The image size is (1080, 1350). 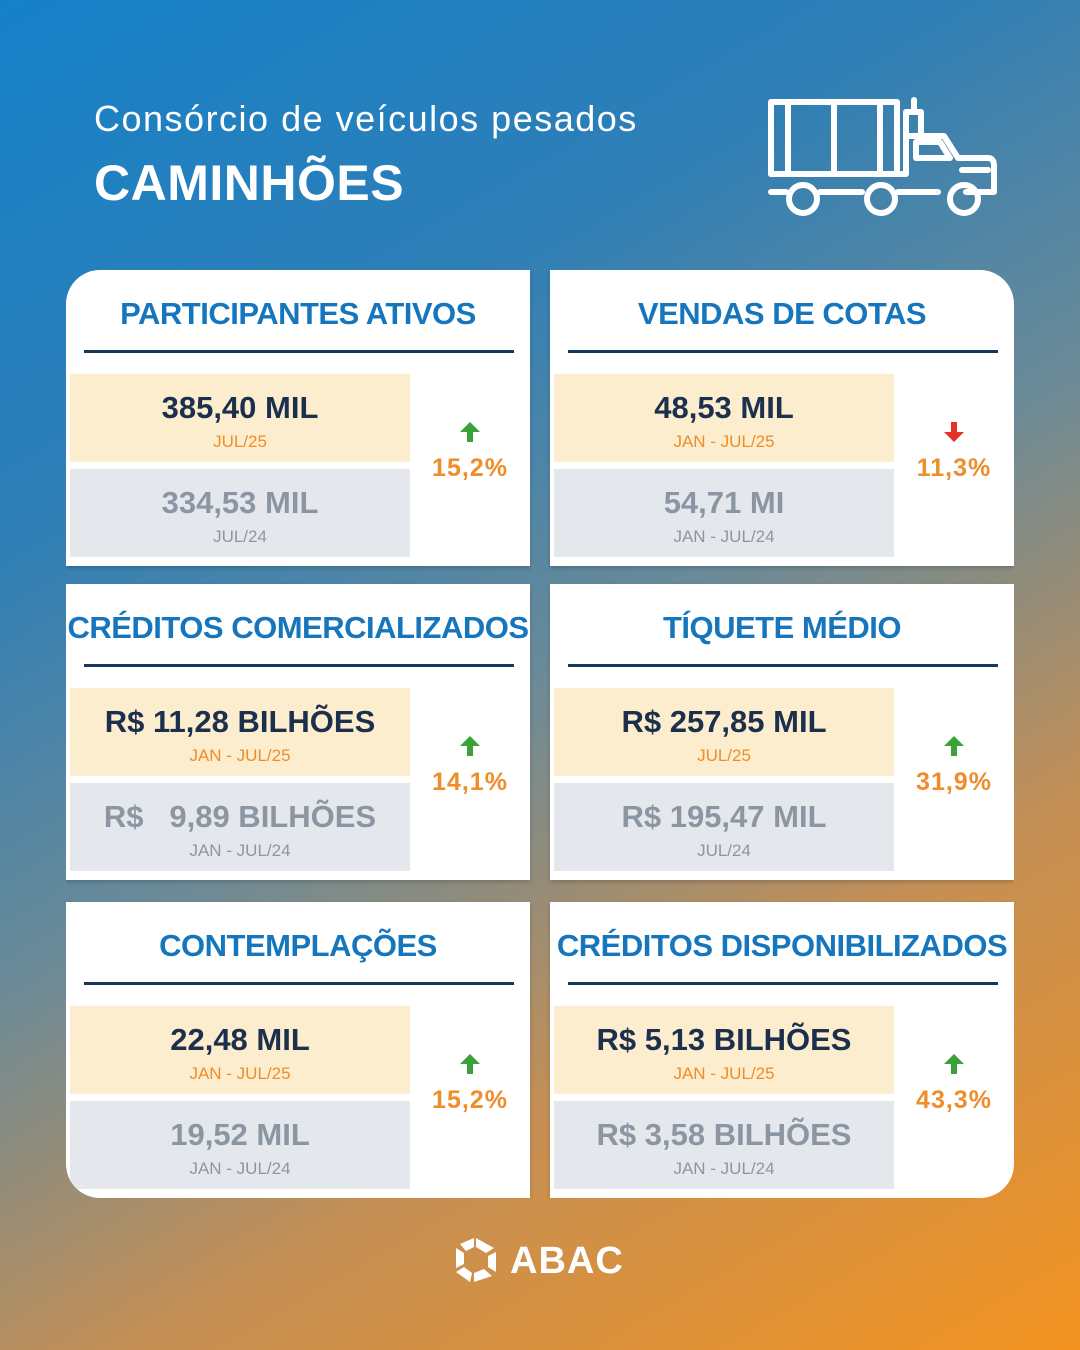 I want to click on current-value-box: R$ 11,28 BILHÕES JAN - JUL/25, so click(x=240, y=732).